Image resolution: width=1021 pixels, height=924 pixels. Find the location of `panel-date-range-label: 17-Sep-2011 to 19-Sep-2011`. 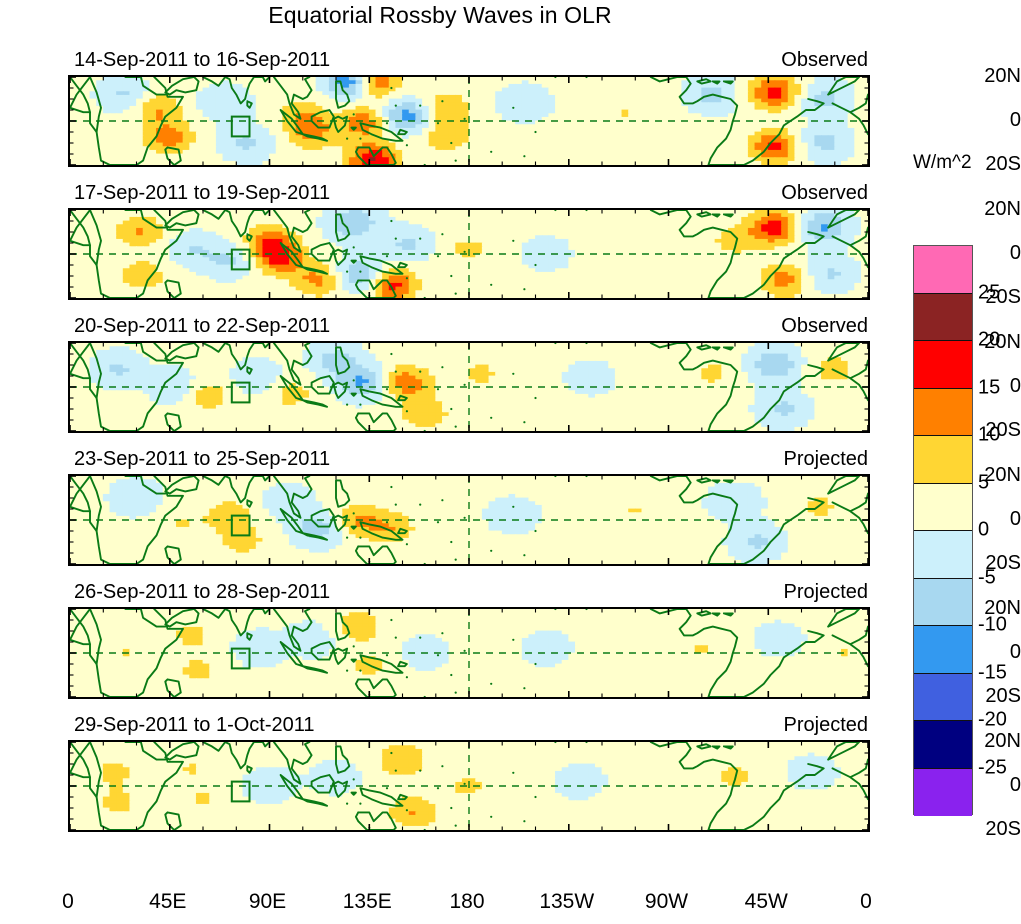

panel-date-range-label: 17-Sep-2011 to 19-Sep-2011 is located at coordinates (202, 193).